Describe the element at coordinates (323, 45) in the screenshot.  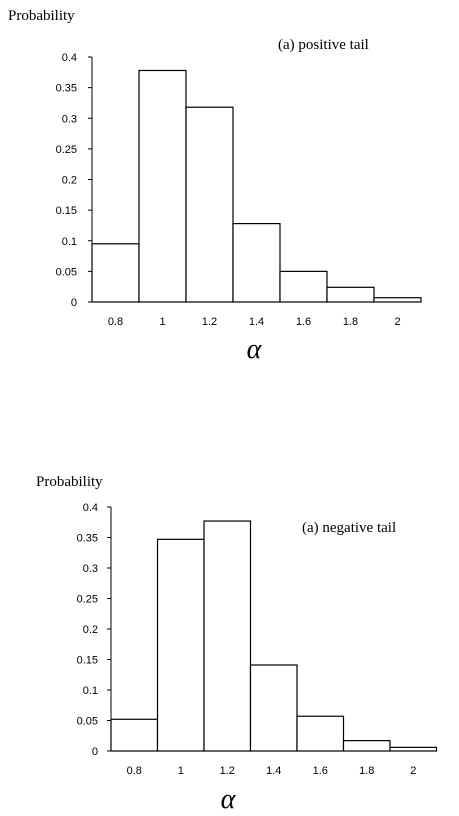
I see `chart-title: (a) positive tail` at that location.